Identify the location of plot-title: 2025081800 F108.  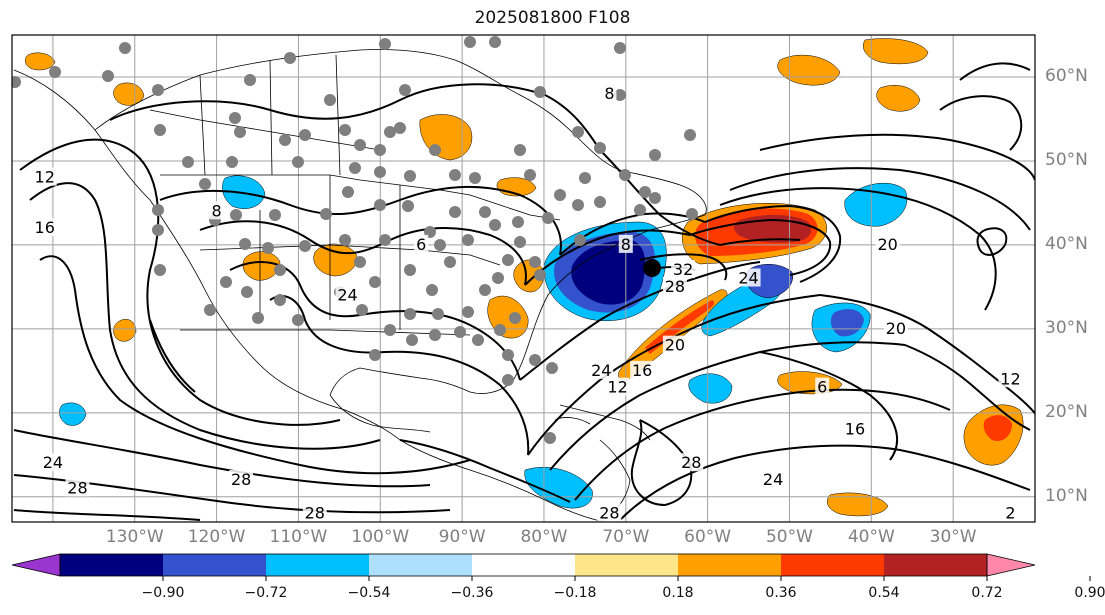
(552, 18).